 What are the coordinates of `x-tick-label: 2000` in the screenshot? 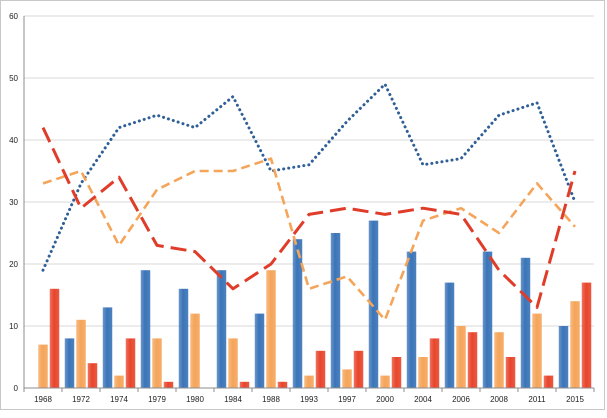 It's located at (385, 399).